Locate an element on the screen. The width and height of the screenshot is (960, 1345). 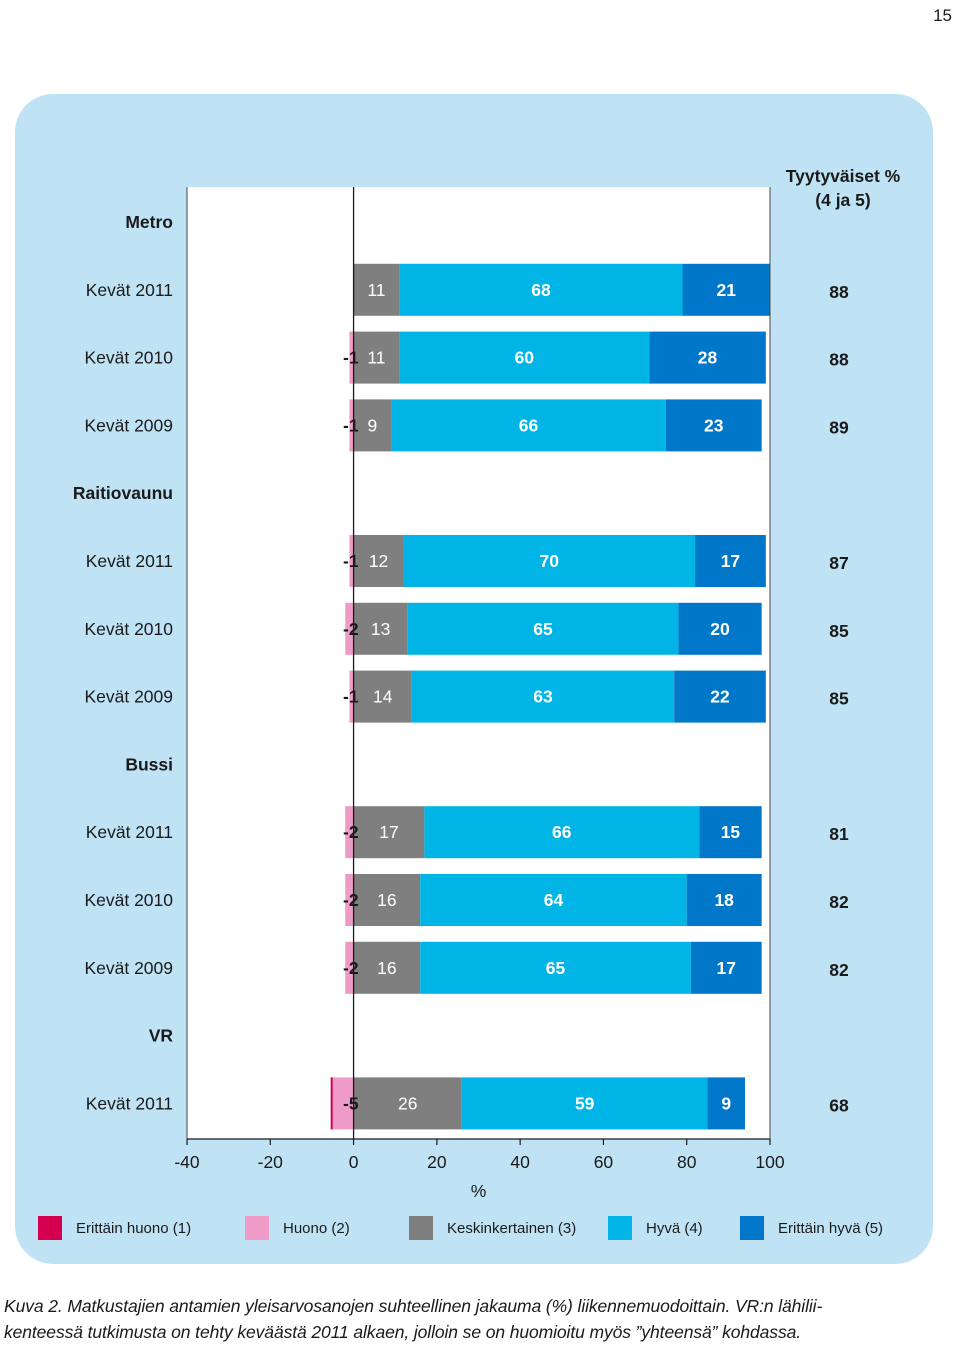
data-label: -5 is located at coordinates (351, 1103).